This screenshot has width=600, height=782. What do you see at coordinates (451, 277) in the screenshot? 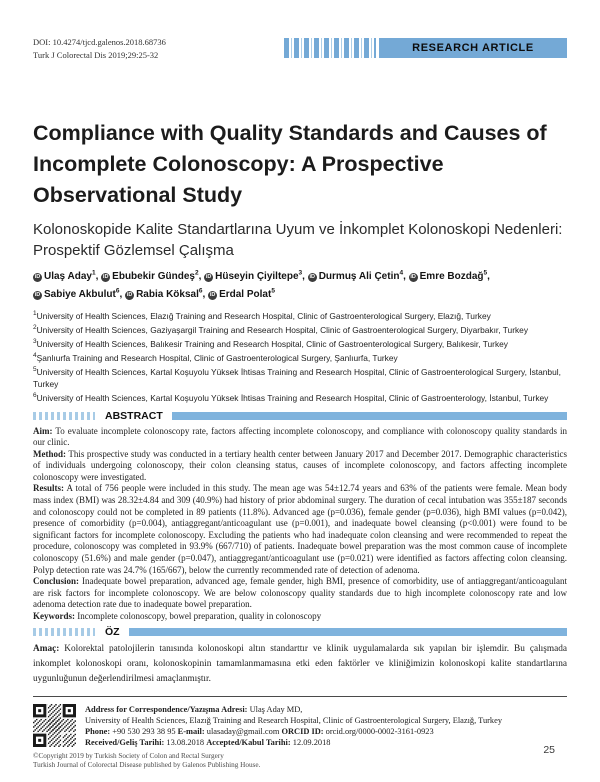
I see `author-name: Emre Bozdağ` at bounding box center [451, 277].